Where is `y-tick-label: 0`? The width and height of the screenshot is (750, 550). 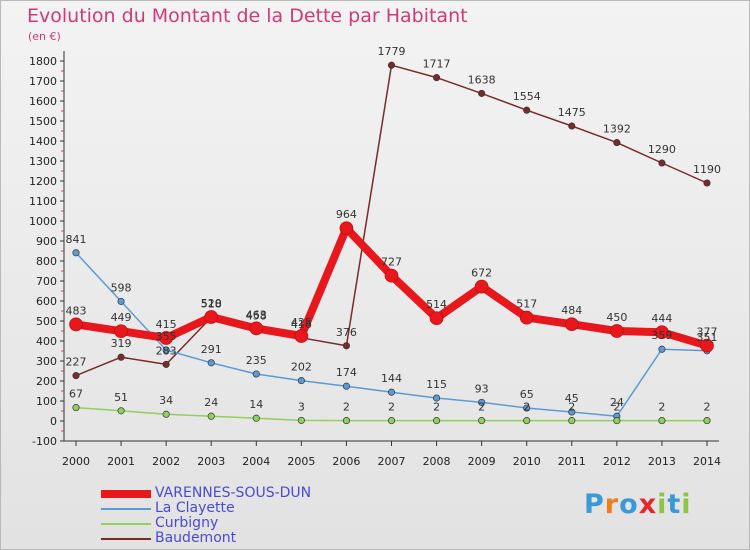 y-tick-label: 0 is located at coordinates (53, 421).